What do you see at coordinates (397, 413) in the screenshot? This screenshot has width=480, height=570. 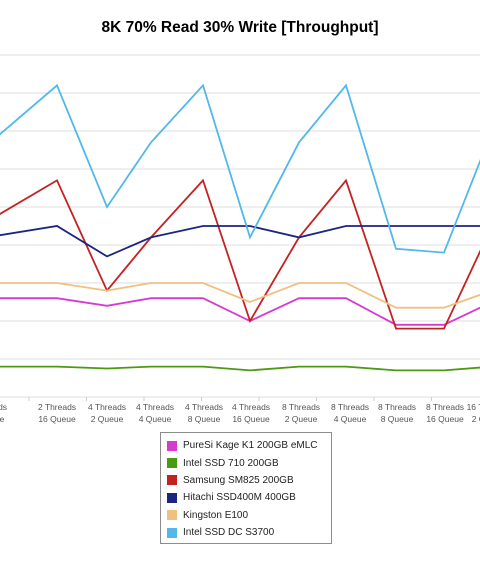 I see `x-tick-label: 8 Threads 8 Queue` at bounding box center [397, 413].